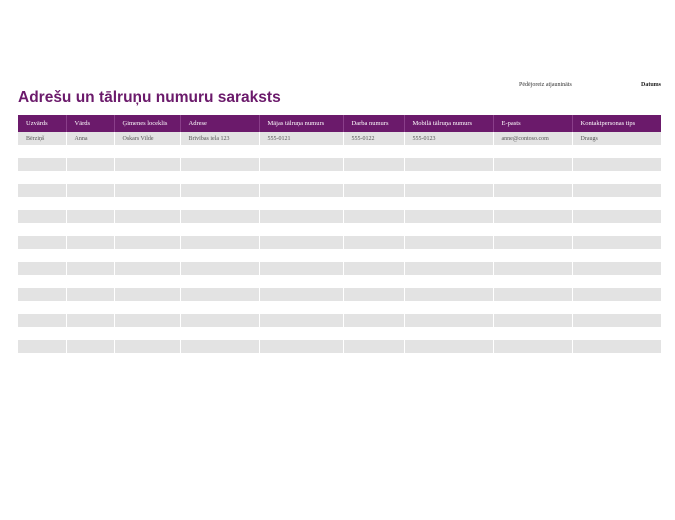  I want to click on column-header-family-member: Ģimenes loceklis, so click(147, 123).